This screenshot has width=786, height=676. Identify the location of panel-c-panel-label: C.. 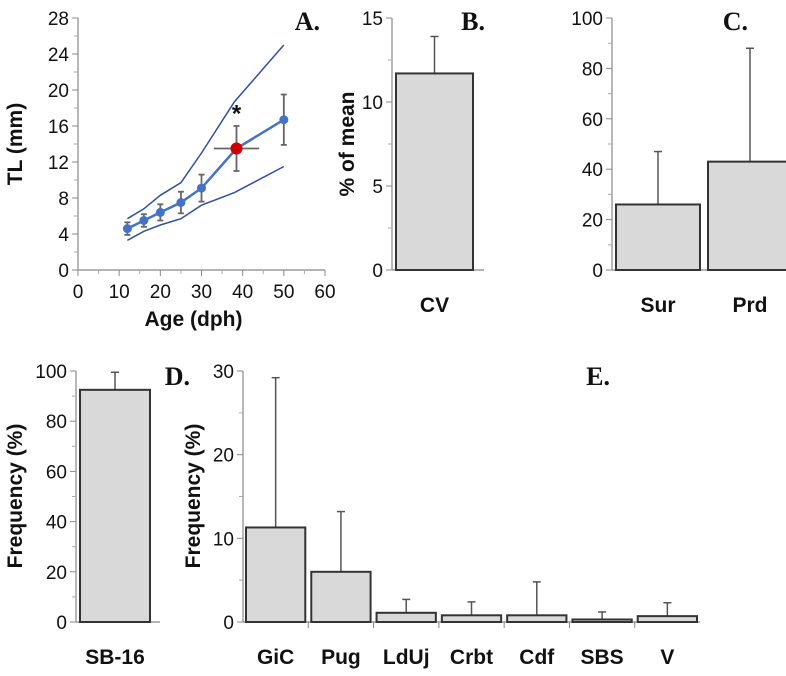
(735, 21).